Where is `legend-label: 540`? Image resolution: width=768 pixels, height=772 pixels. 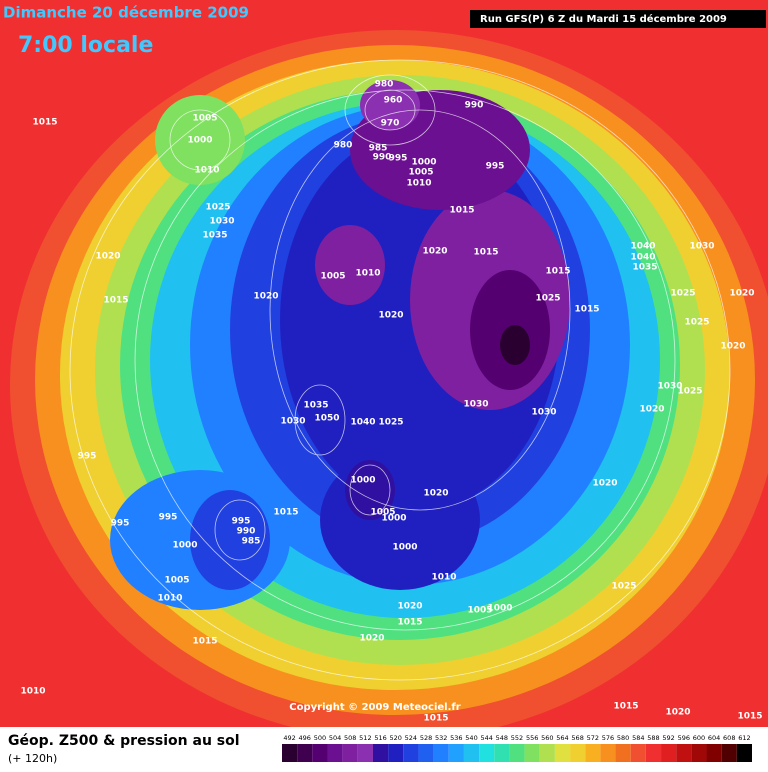
legend-label: 540 is located at coordinates (471, 738).